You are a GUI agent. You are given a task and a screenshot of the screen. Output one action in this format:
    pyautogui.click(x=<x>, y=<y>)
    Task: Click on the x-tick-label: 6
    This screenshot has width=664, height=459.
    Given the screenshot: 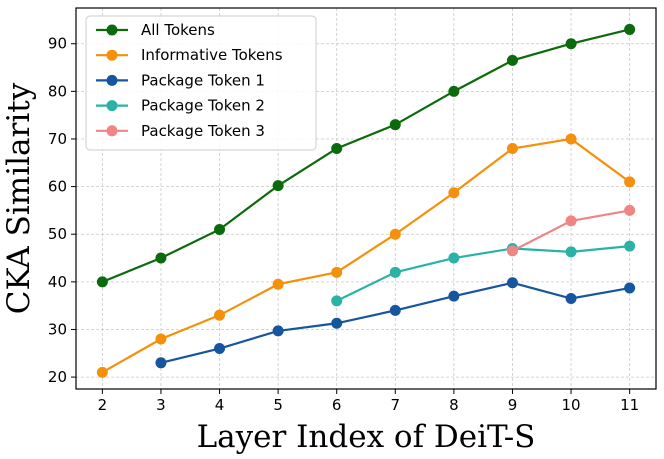 What is the action you would take?
    pyautogui.click(x=337, y=405)
    